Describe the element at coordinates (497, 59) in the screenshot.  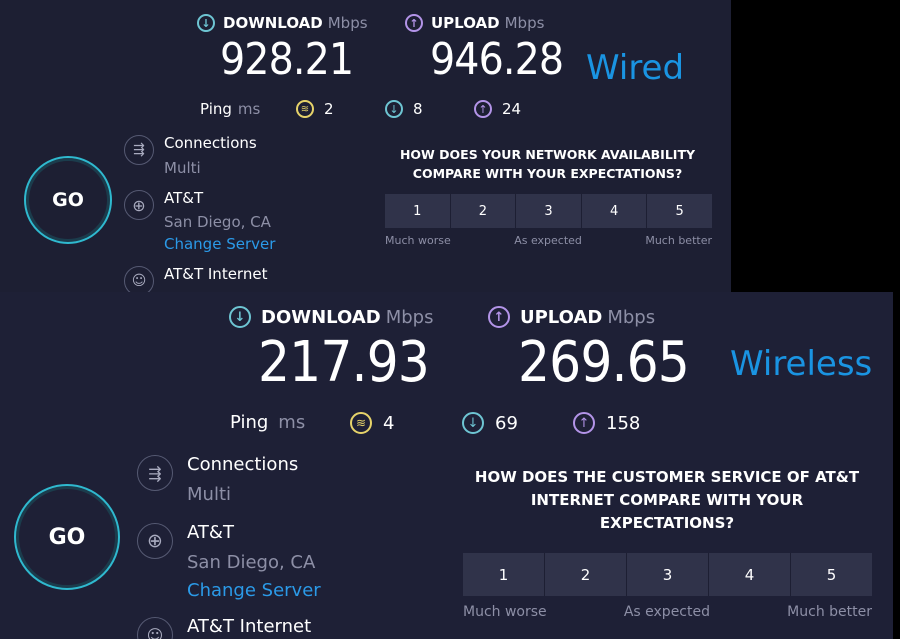
I see `upload-speed-value: 946.28` at that location.